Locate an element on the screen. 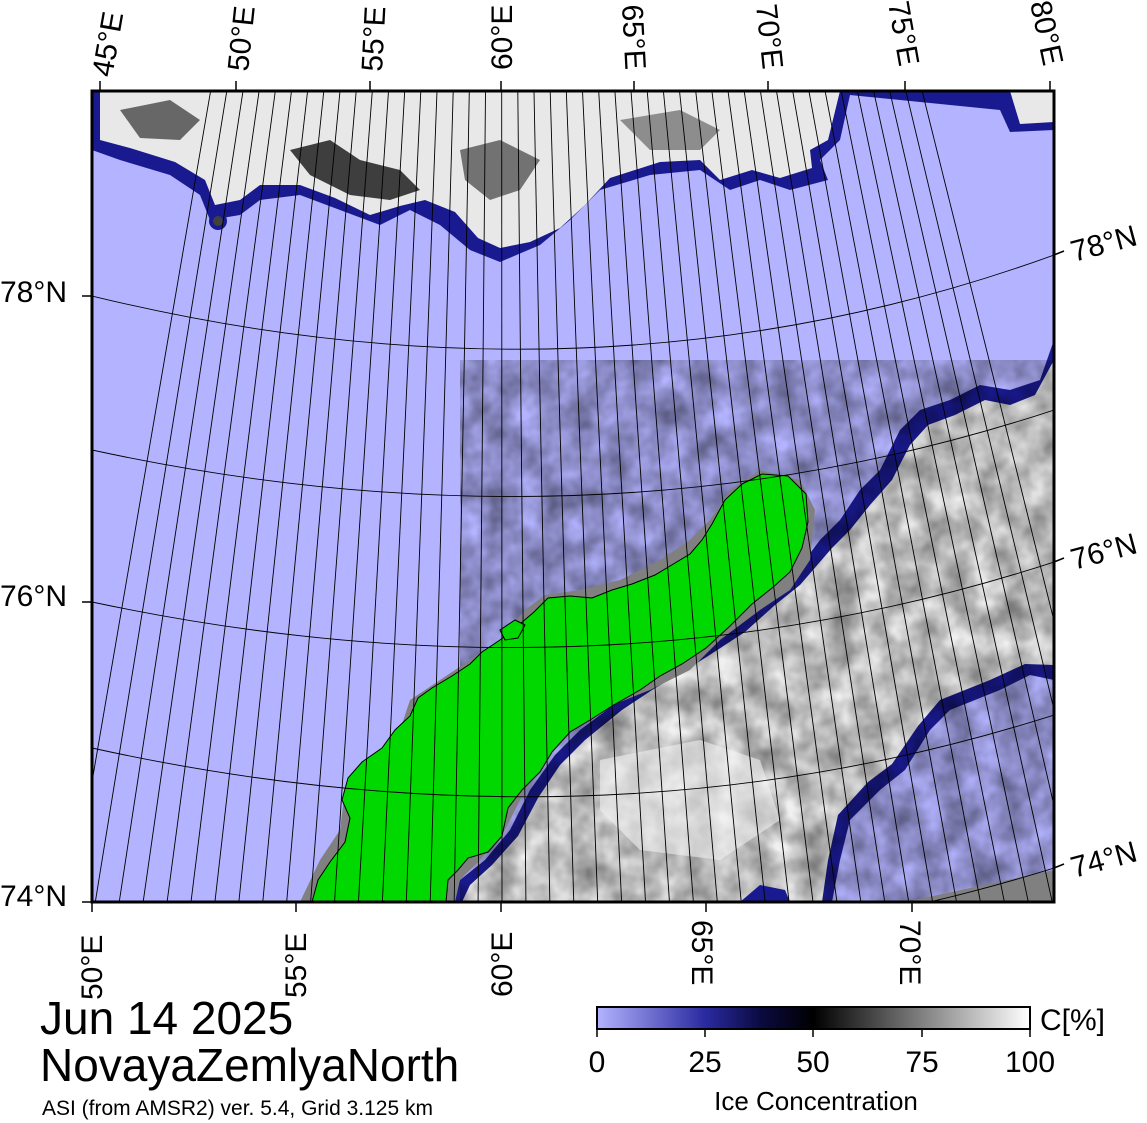 The image size is (1147, 1123). top-lon-label: 65°E is located at coordinates (633, 37).